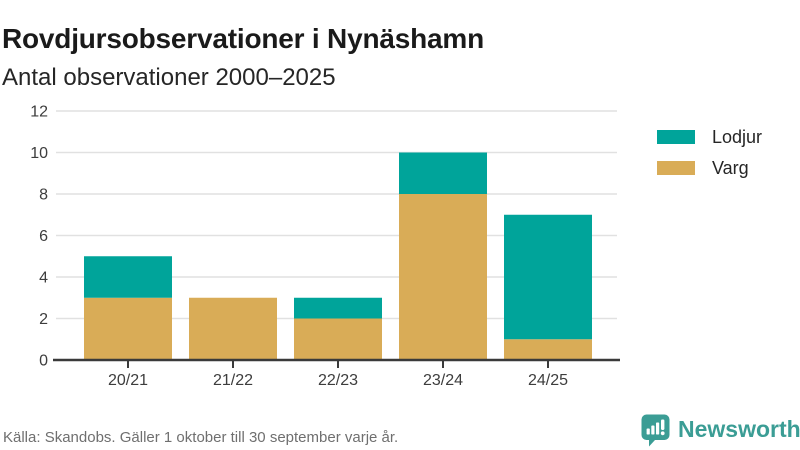 The image size is (800, 450). What do you see at coordinates (676, 137) in the screenshot?
I see `legend-swatch-lodjur` at bounding box center [676, 137].